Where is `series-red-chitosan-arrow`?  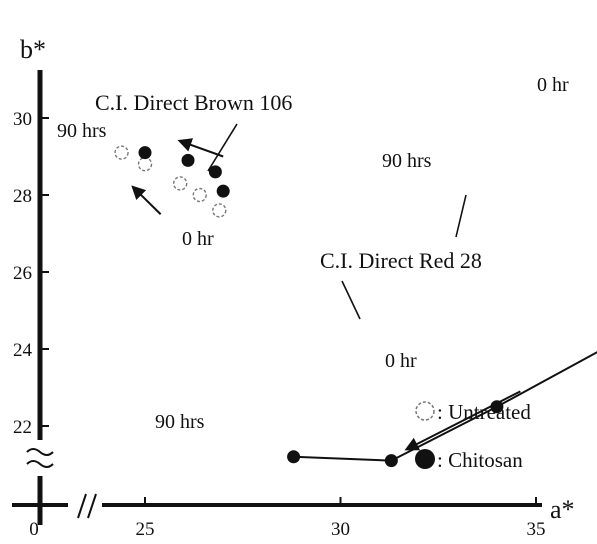 series-red-chitosan-arrow is located at coordinates (462, 420).